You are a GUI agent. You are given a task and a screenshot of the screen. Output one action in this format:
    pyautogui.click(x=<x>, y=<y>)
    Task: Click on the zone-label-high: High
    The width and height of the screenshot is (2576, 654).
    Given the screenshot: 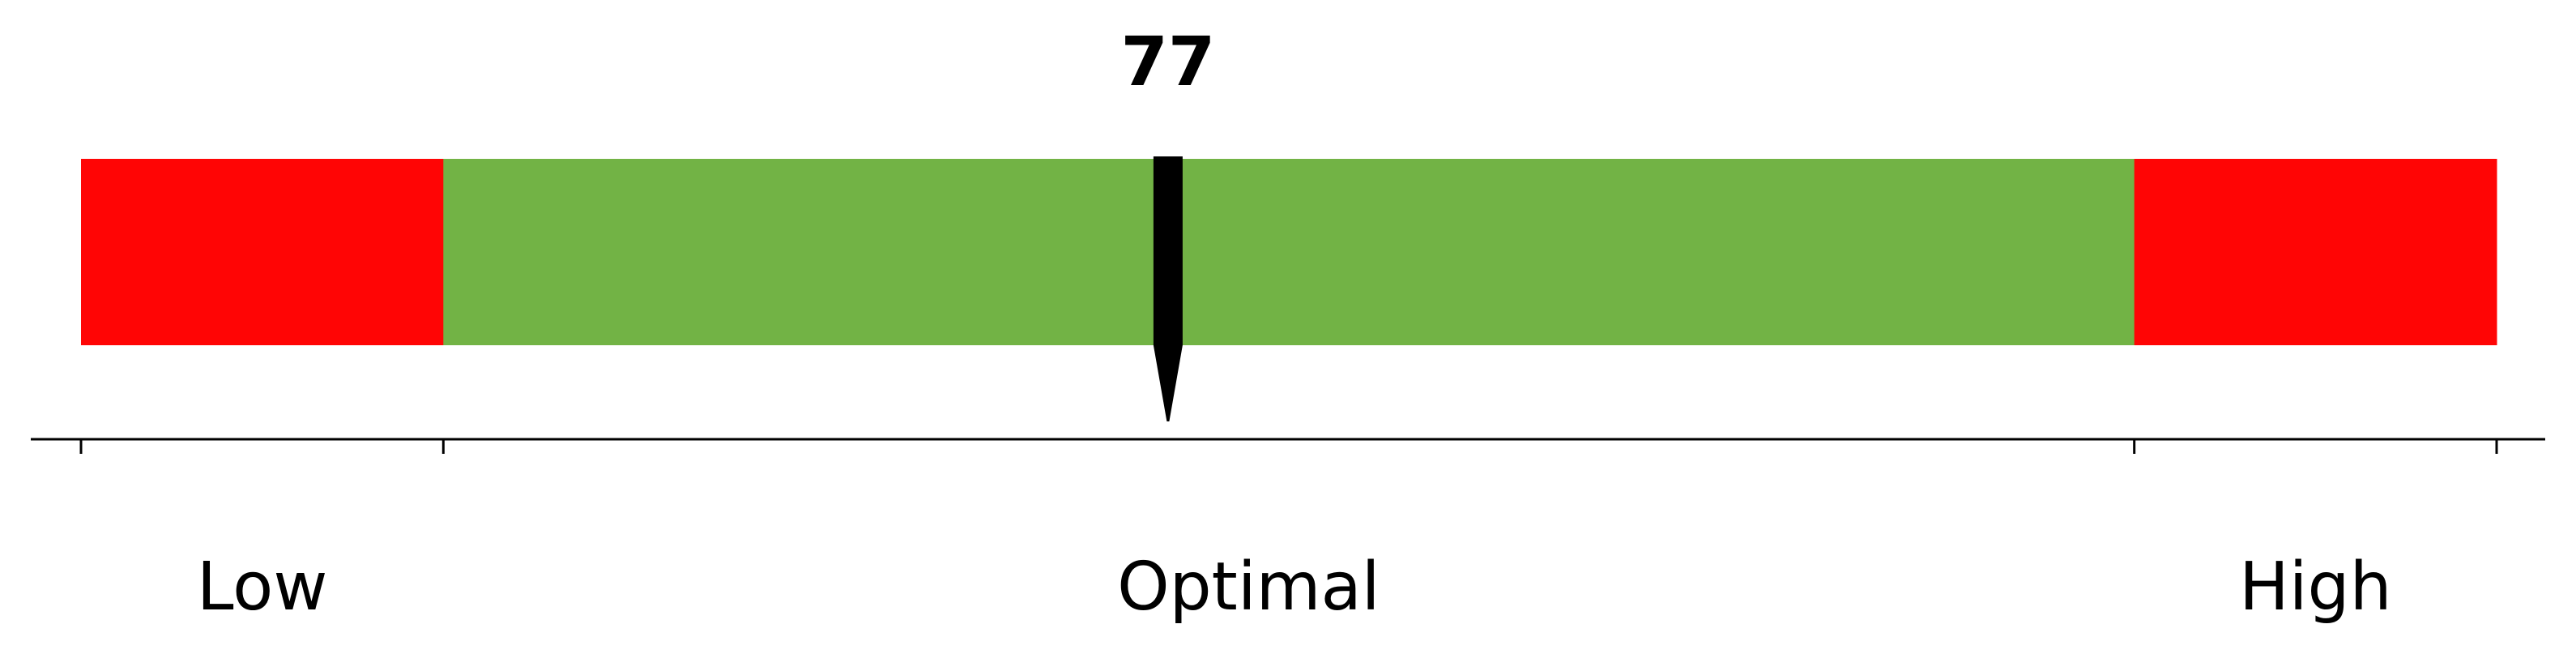 What is the action you would take?
    pyautogui.click(x=2315, y=587)
    